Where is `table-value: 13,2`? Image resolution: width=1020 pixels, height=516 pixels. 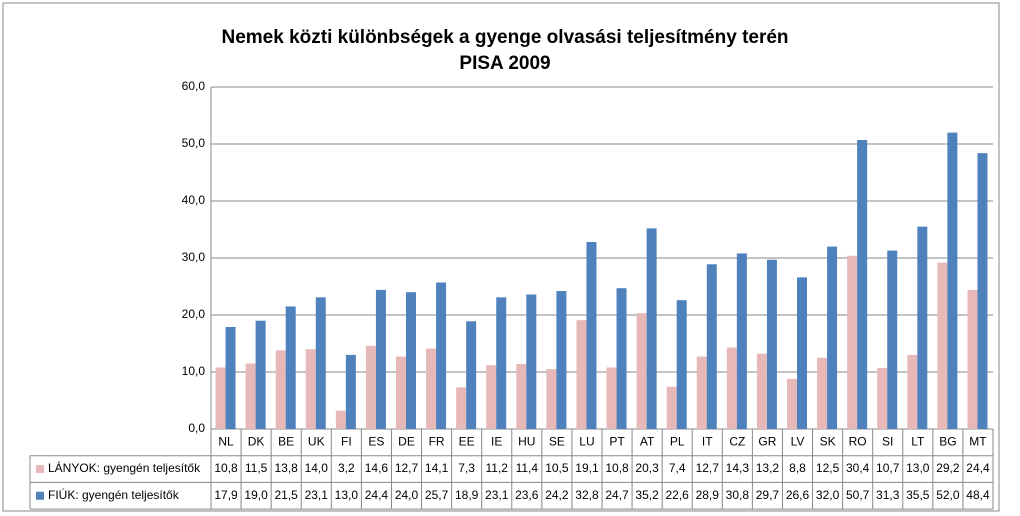 table-value: 13,2 is located at coordinates (768, 468).